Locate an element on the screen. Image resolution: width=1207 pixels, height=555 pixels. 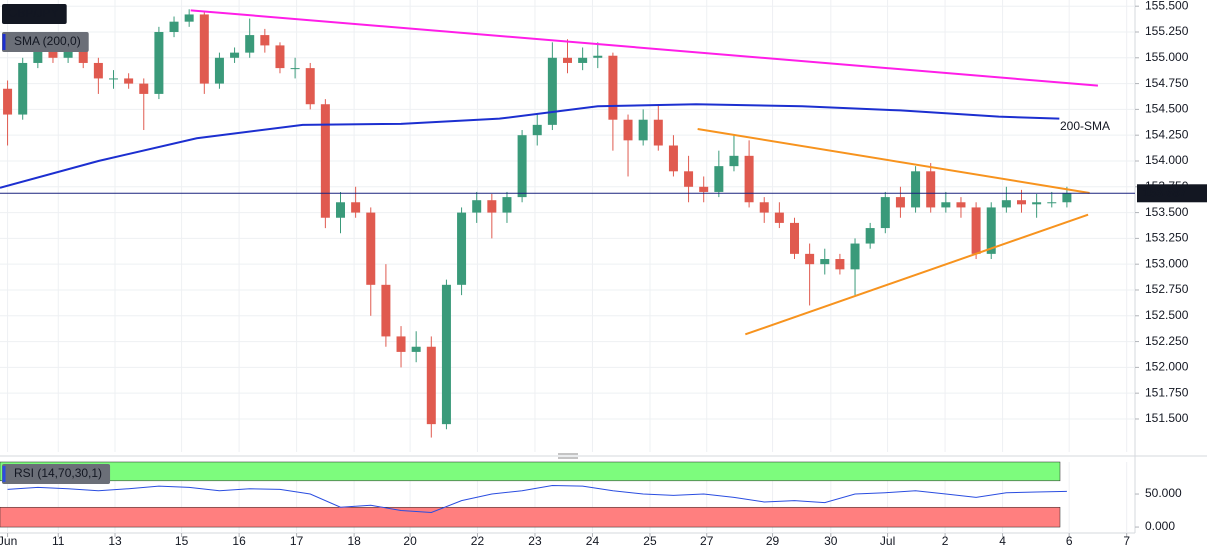
y-tick-label: 153.250 is located at coordinates (1167, 238).